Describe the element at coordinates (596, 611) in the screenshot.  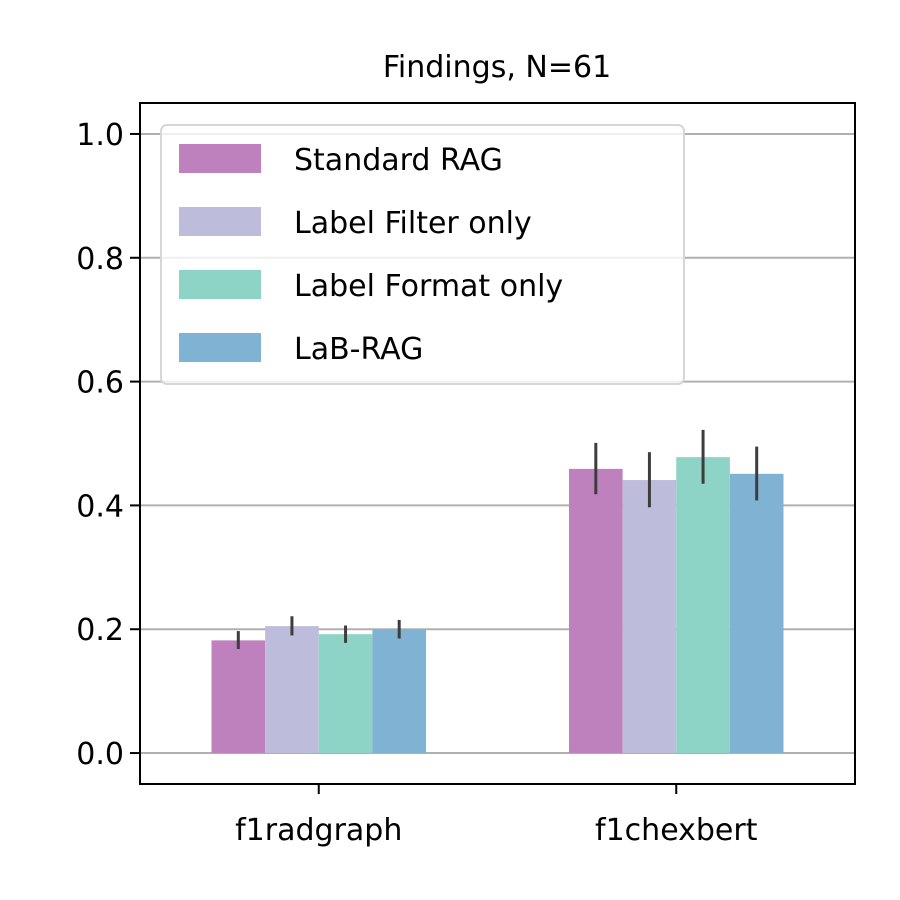
I see `bar-standard-rag-f1chexbert` at that location.